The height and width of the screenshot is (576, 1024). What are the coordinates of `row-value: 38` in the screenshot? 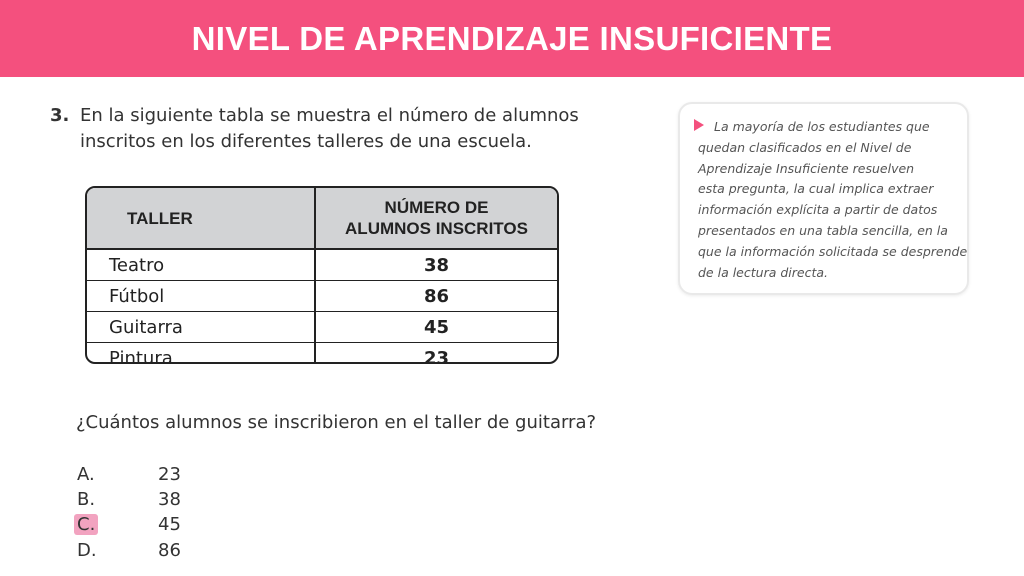 It's located at (435, 265).